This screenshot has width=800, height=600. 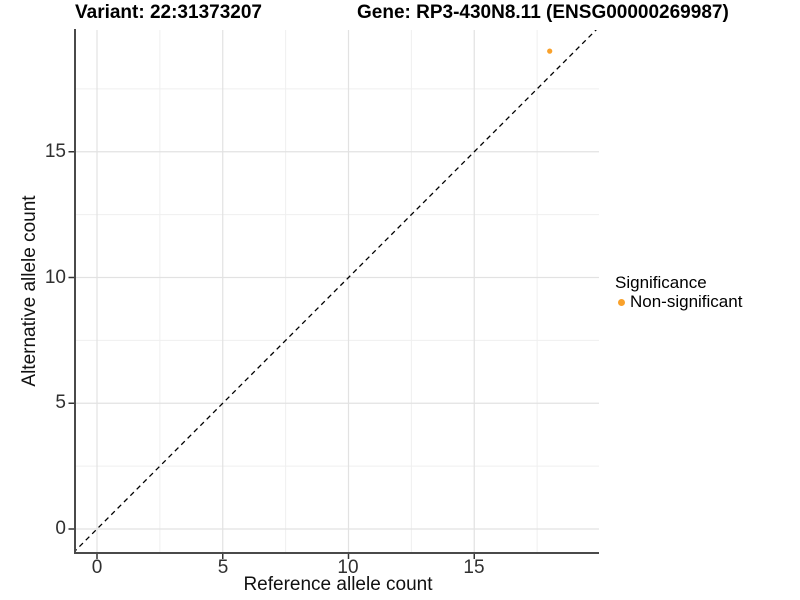 What do you see at coordinates (338, 584) in the screenshot?
I see `x-axis-title: Reference allele count` at bounding box center [338, 584].